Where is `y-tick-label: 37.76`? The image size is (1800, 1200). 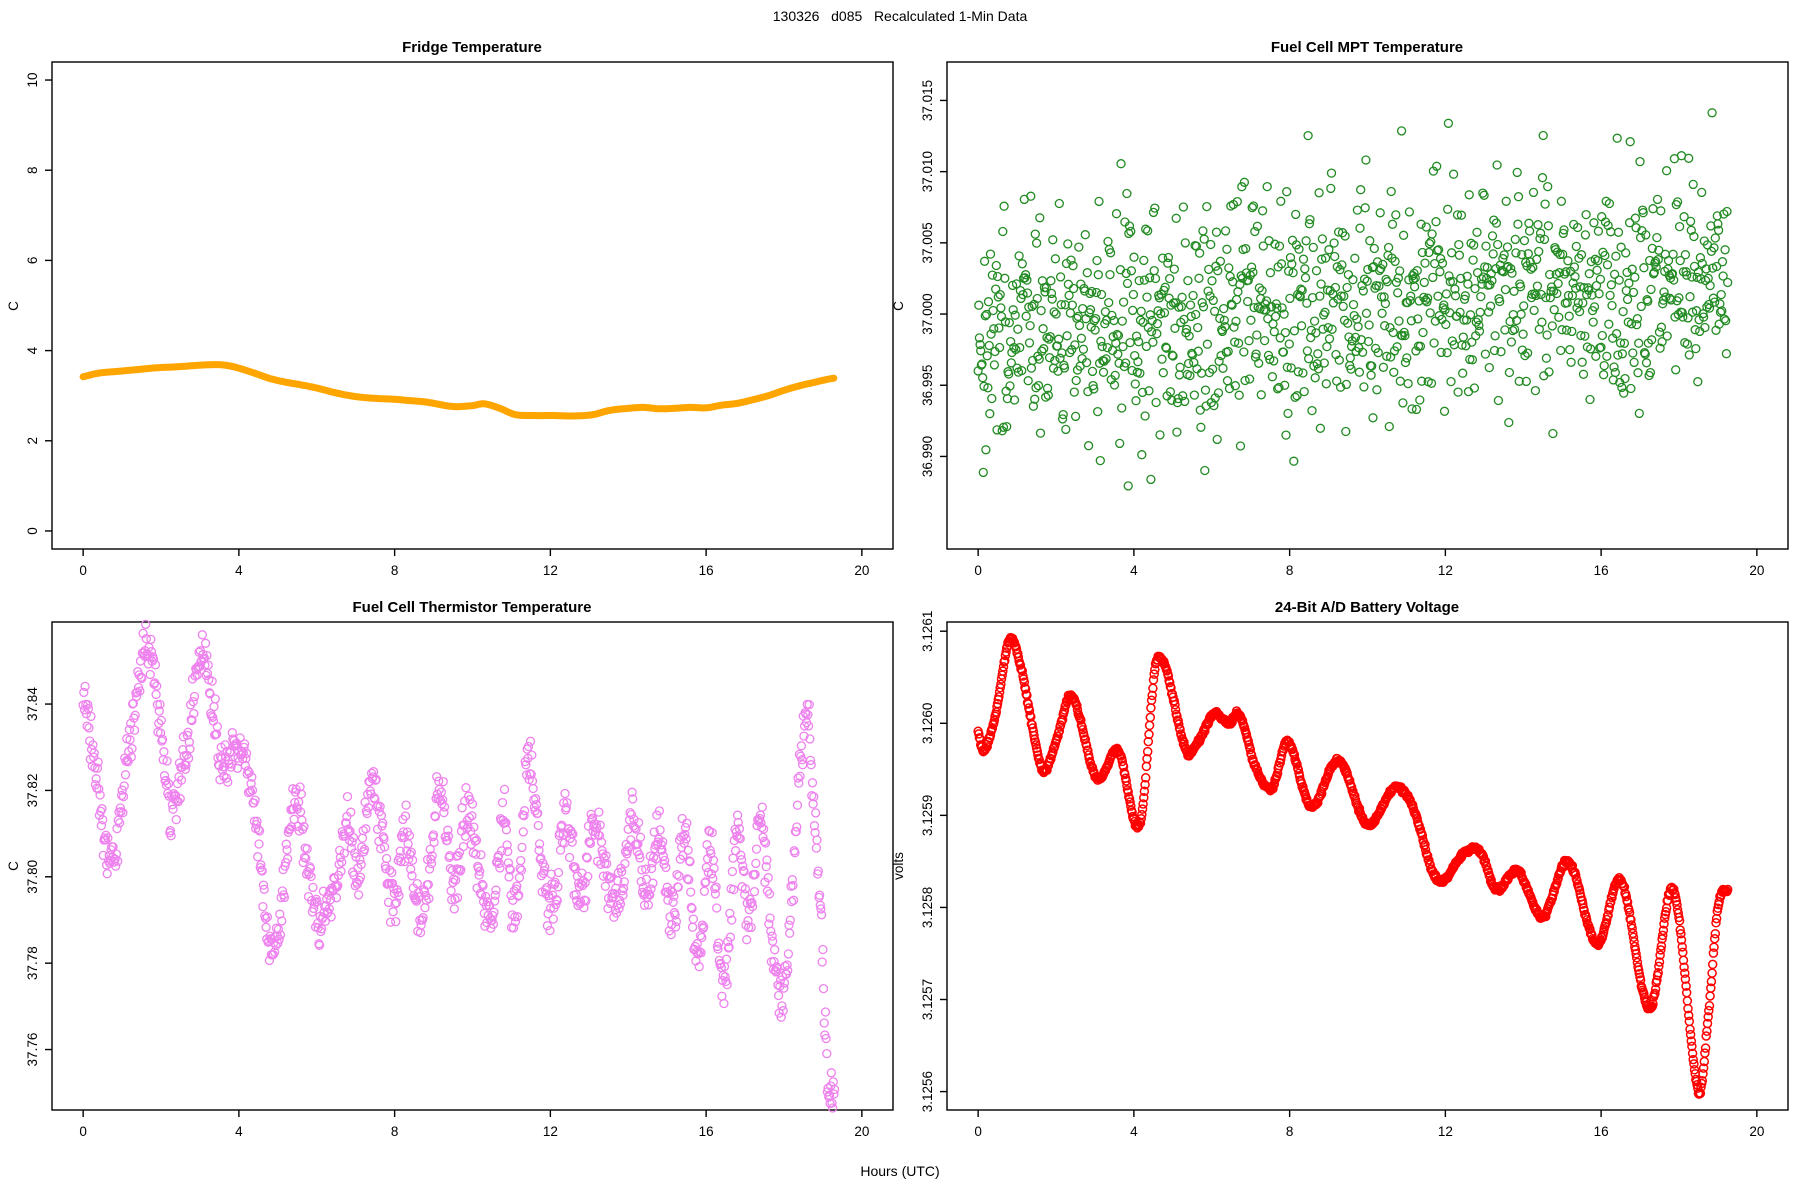 y-tick-label: 37.76 is located at coordinates (32, 1050).